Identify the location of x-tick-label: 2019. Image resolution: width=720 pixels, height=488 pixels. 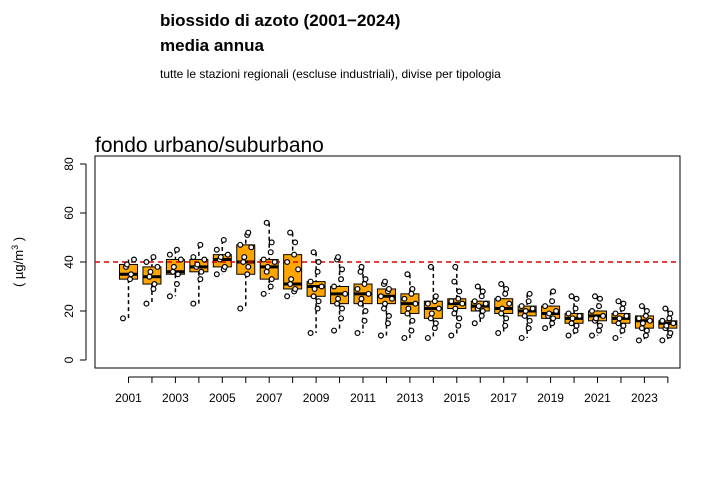
(550, 398).